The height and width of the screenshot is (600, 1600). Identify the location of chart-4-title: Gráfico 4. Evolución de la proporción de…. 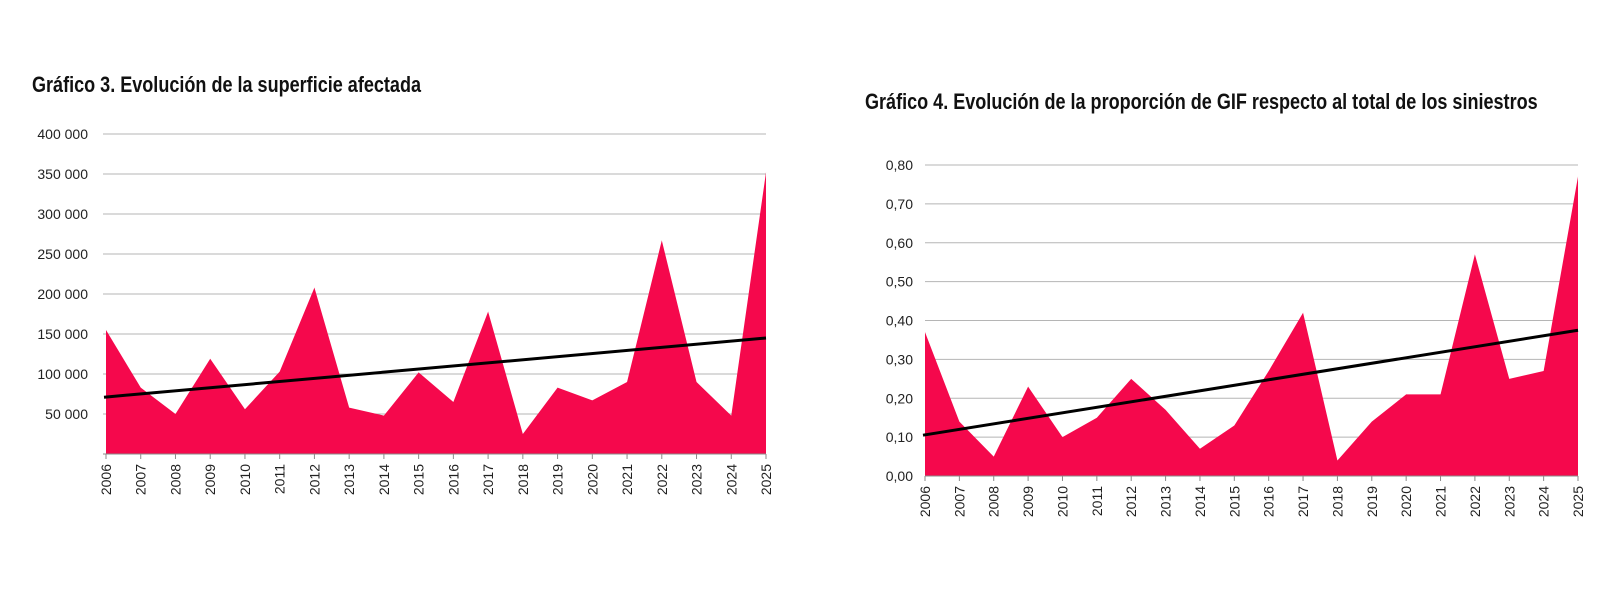
(1201, 101).